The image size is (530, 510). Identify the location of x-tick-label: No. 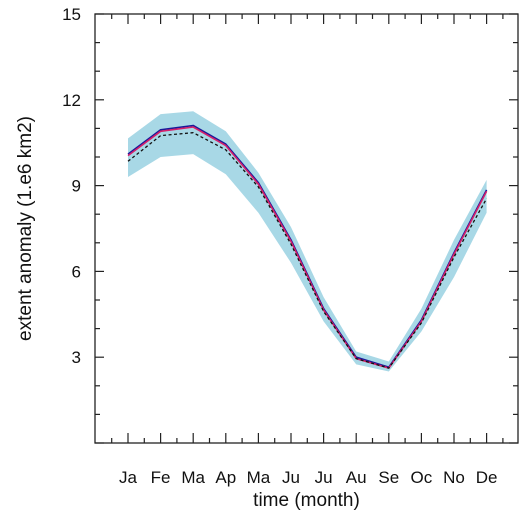
(454, 477).